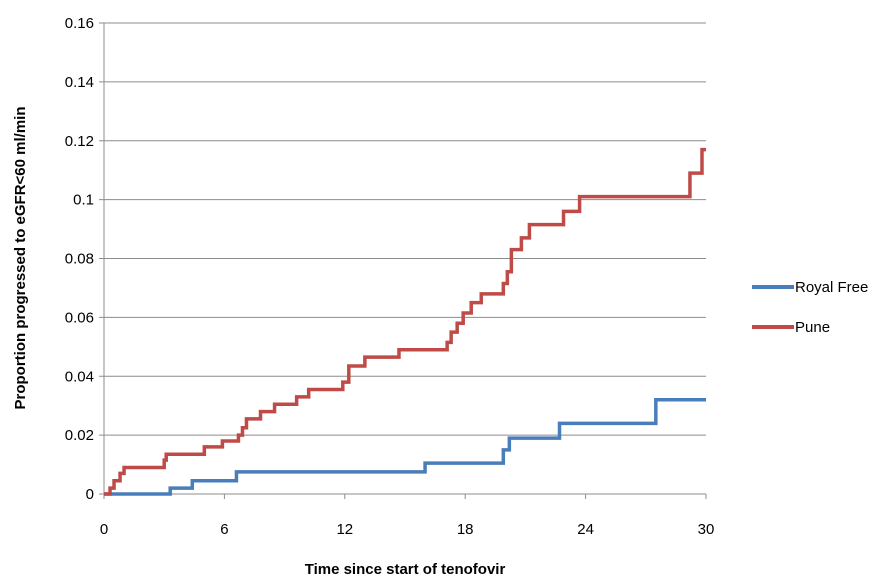 The height and width of the screenshot is (579, 889). Describe the element at coordinates (344, 529) in the screenshot. I see `x-tick-label: 12` at that location.